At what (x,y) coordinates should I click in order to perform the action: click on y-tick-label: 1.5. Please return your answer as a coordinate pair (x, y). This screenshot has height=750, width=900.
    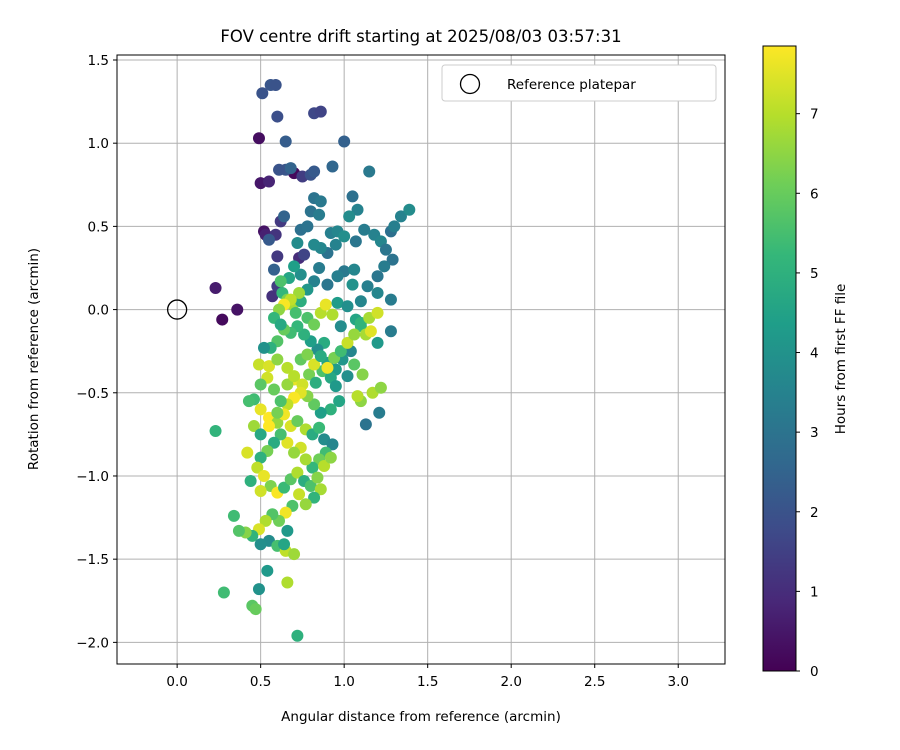
    Looking at the image, I should click on (98, 61).